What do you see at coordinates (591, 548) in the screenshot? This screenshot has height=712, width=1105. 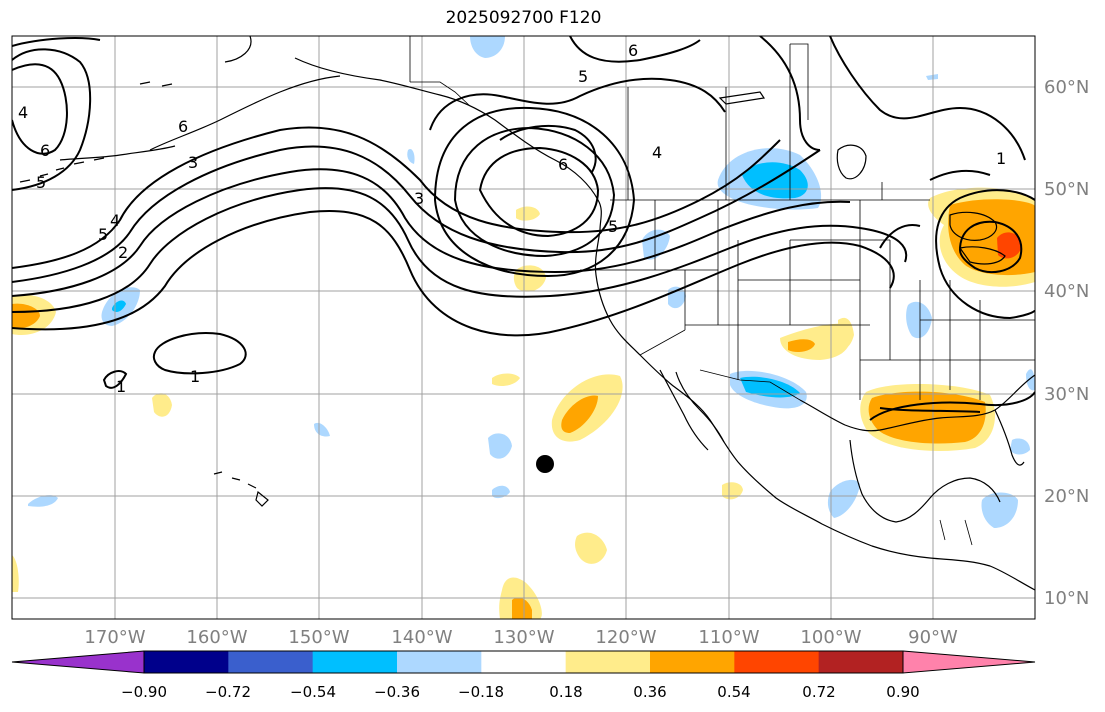 I see `shade-warm-blob1` at bounding box center [591, 548].